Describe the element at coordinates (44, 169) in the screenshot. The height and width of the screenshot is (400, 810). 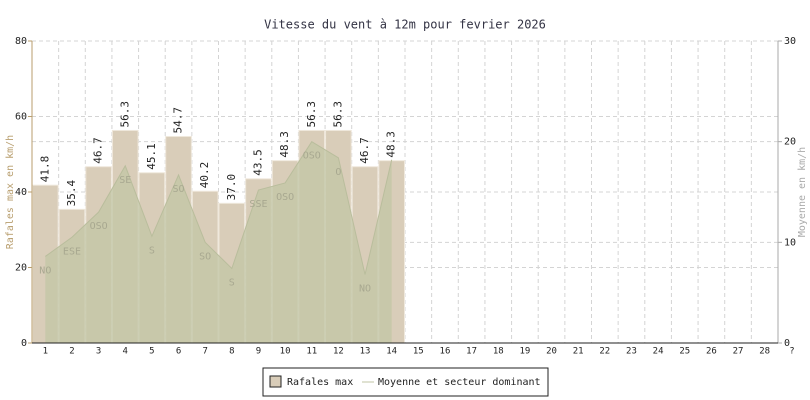
I see `value-label: 41.8` at that location.